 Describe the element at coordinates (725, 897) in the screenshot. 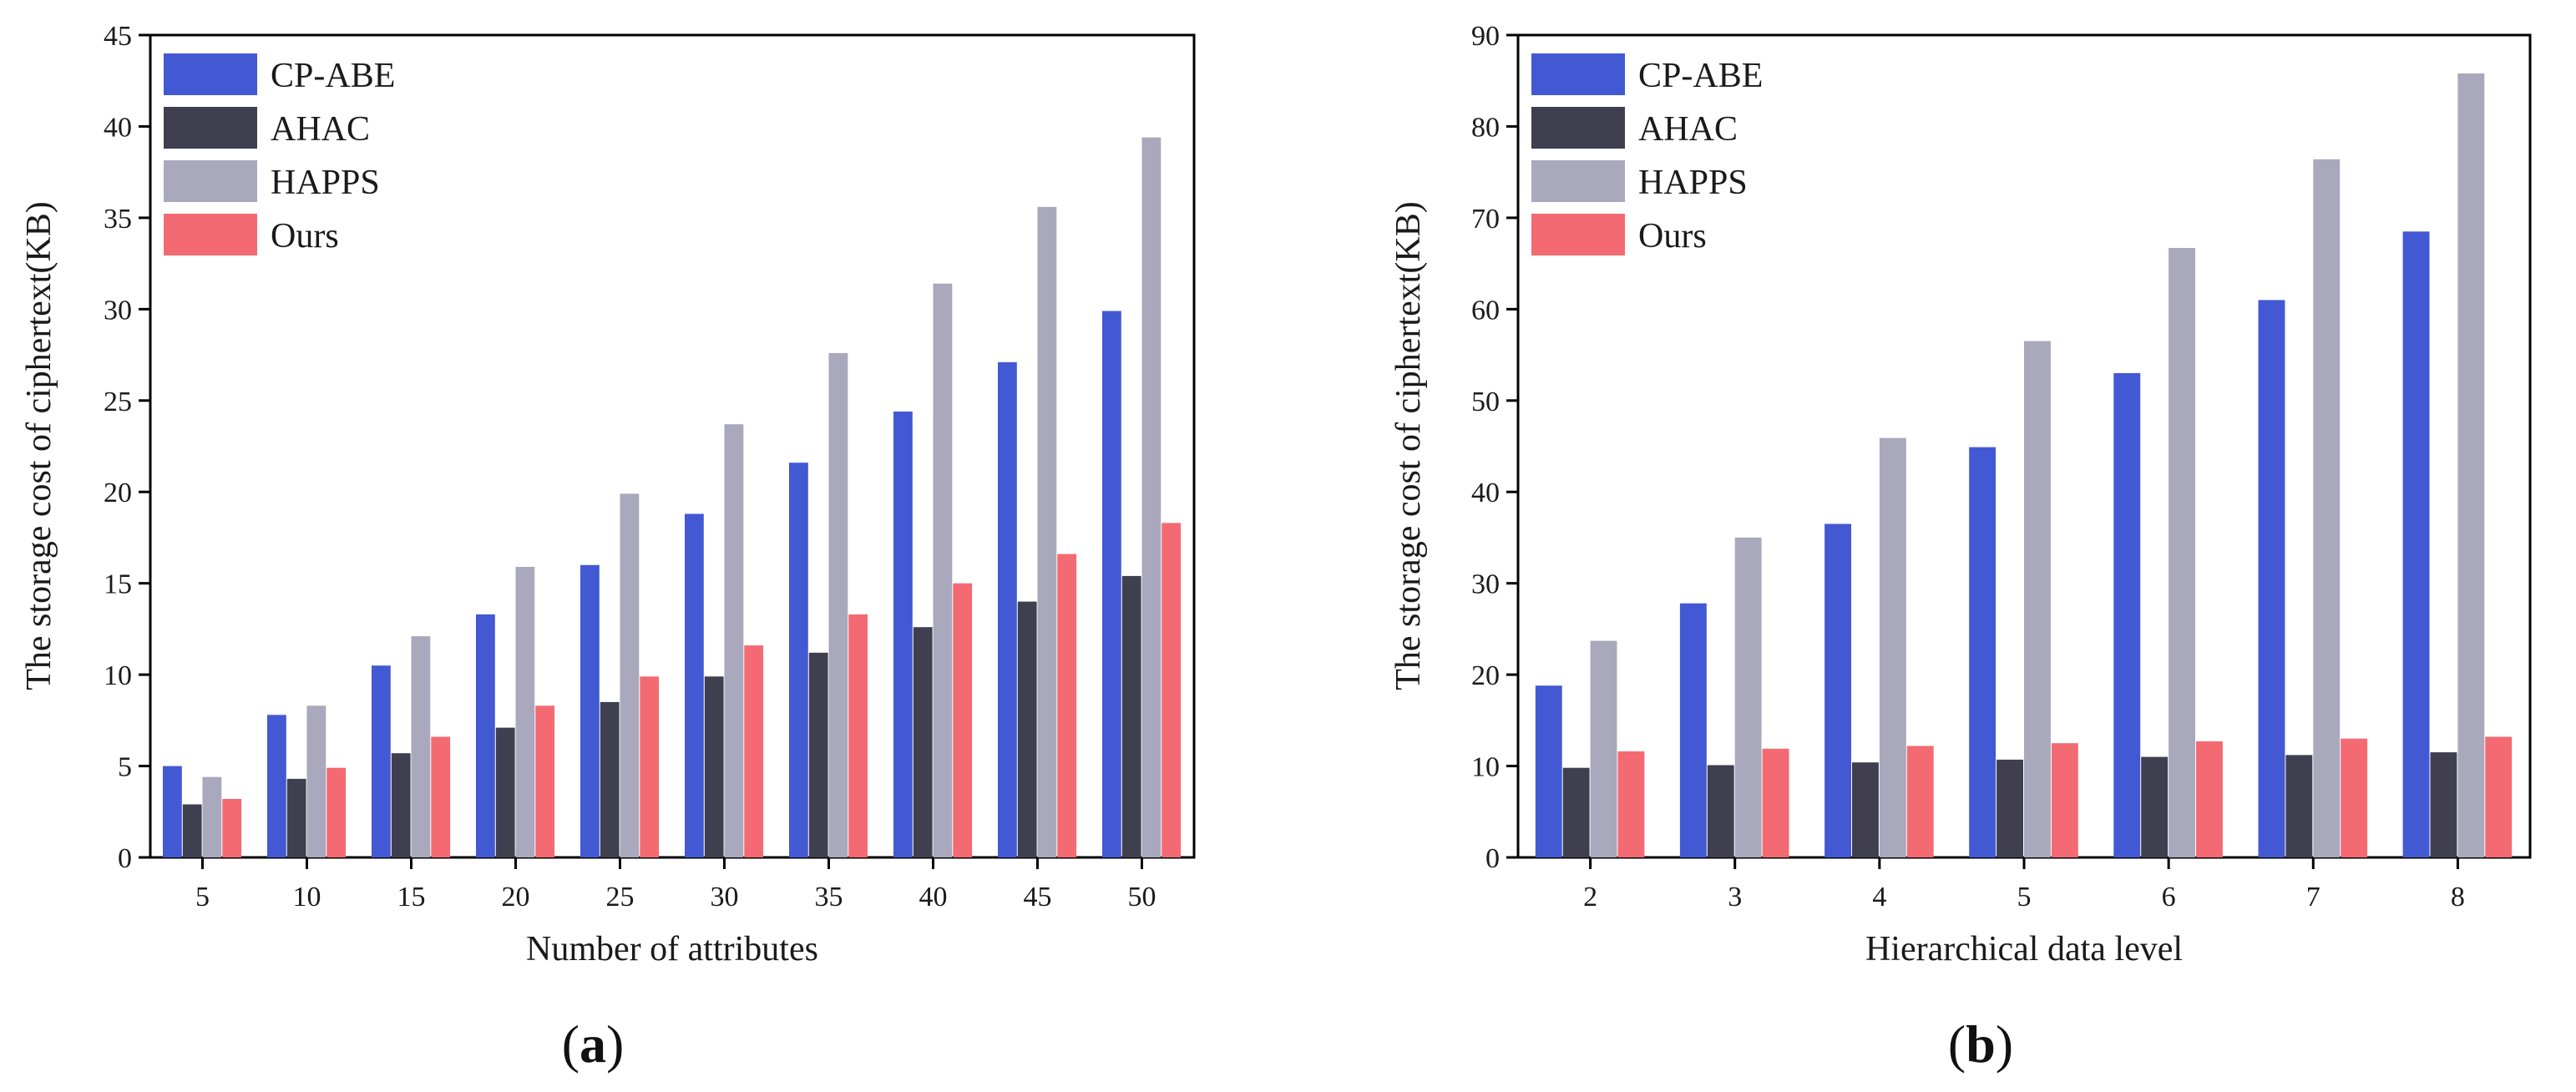

I see `x-tick-label: 30` at that location.